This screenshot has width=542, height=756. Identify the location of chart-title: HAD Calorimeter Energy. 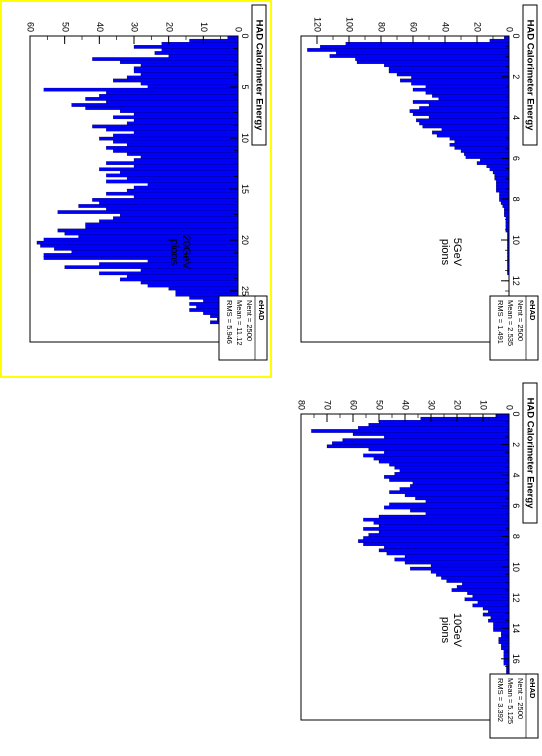
(529, 454).